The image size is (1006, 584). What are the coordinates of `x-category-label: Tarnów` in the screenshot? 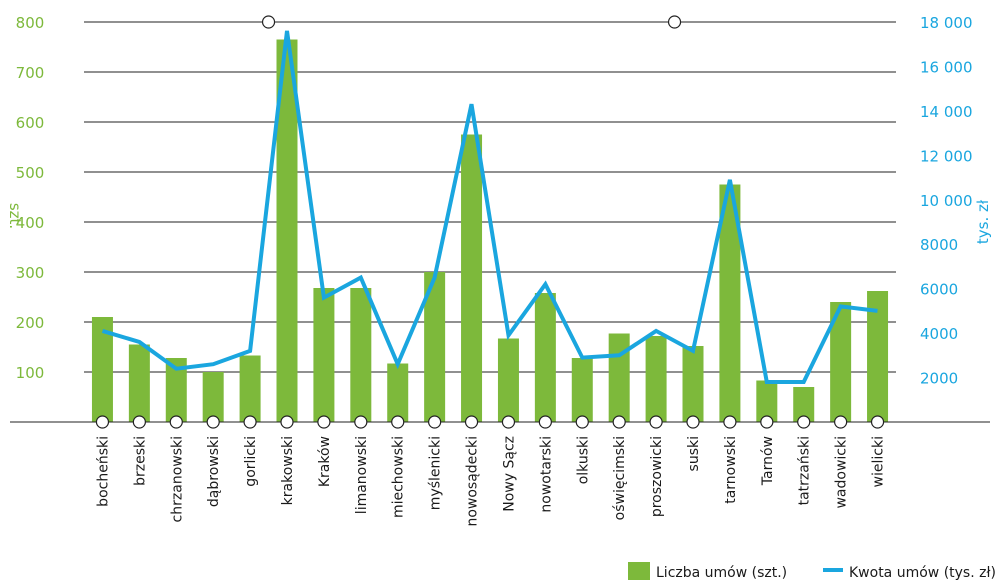 It's located at (768, 461).